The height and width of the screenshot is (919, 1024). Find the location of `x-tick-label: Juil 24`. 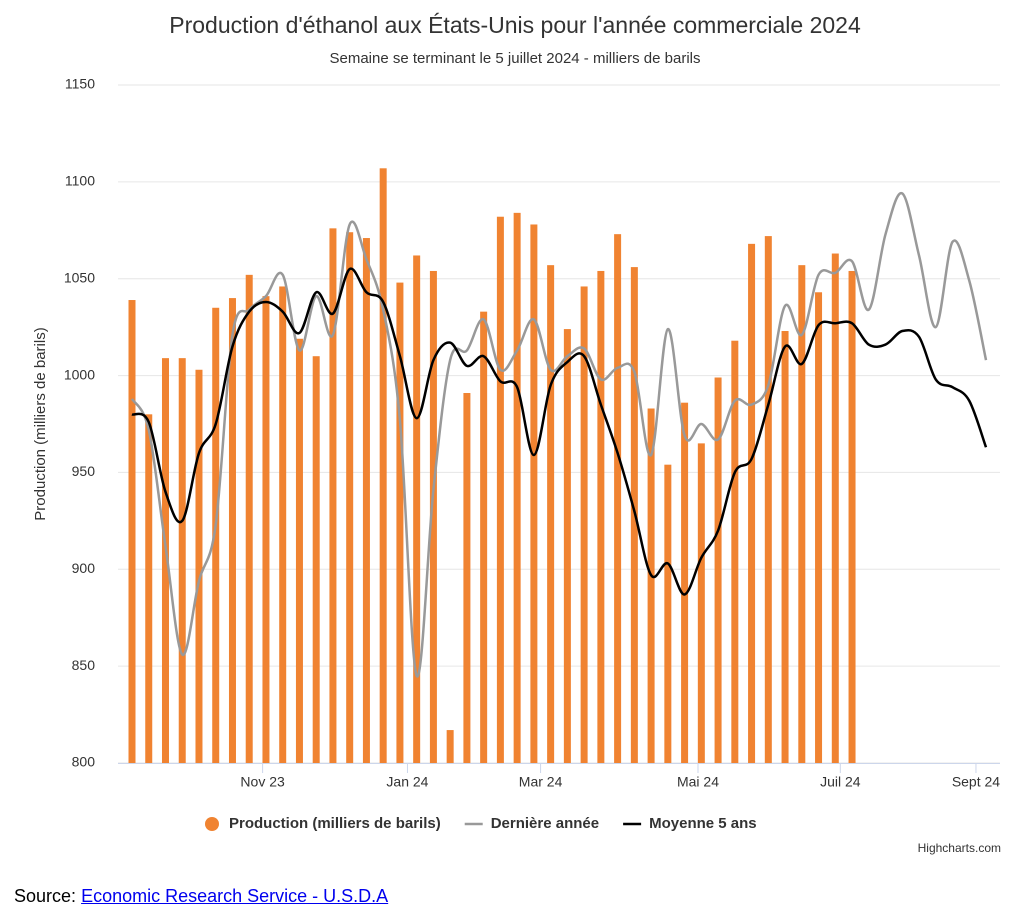

x-tick-label: Juil 24 is located at coordinates (840, 782).